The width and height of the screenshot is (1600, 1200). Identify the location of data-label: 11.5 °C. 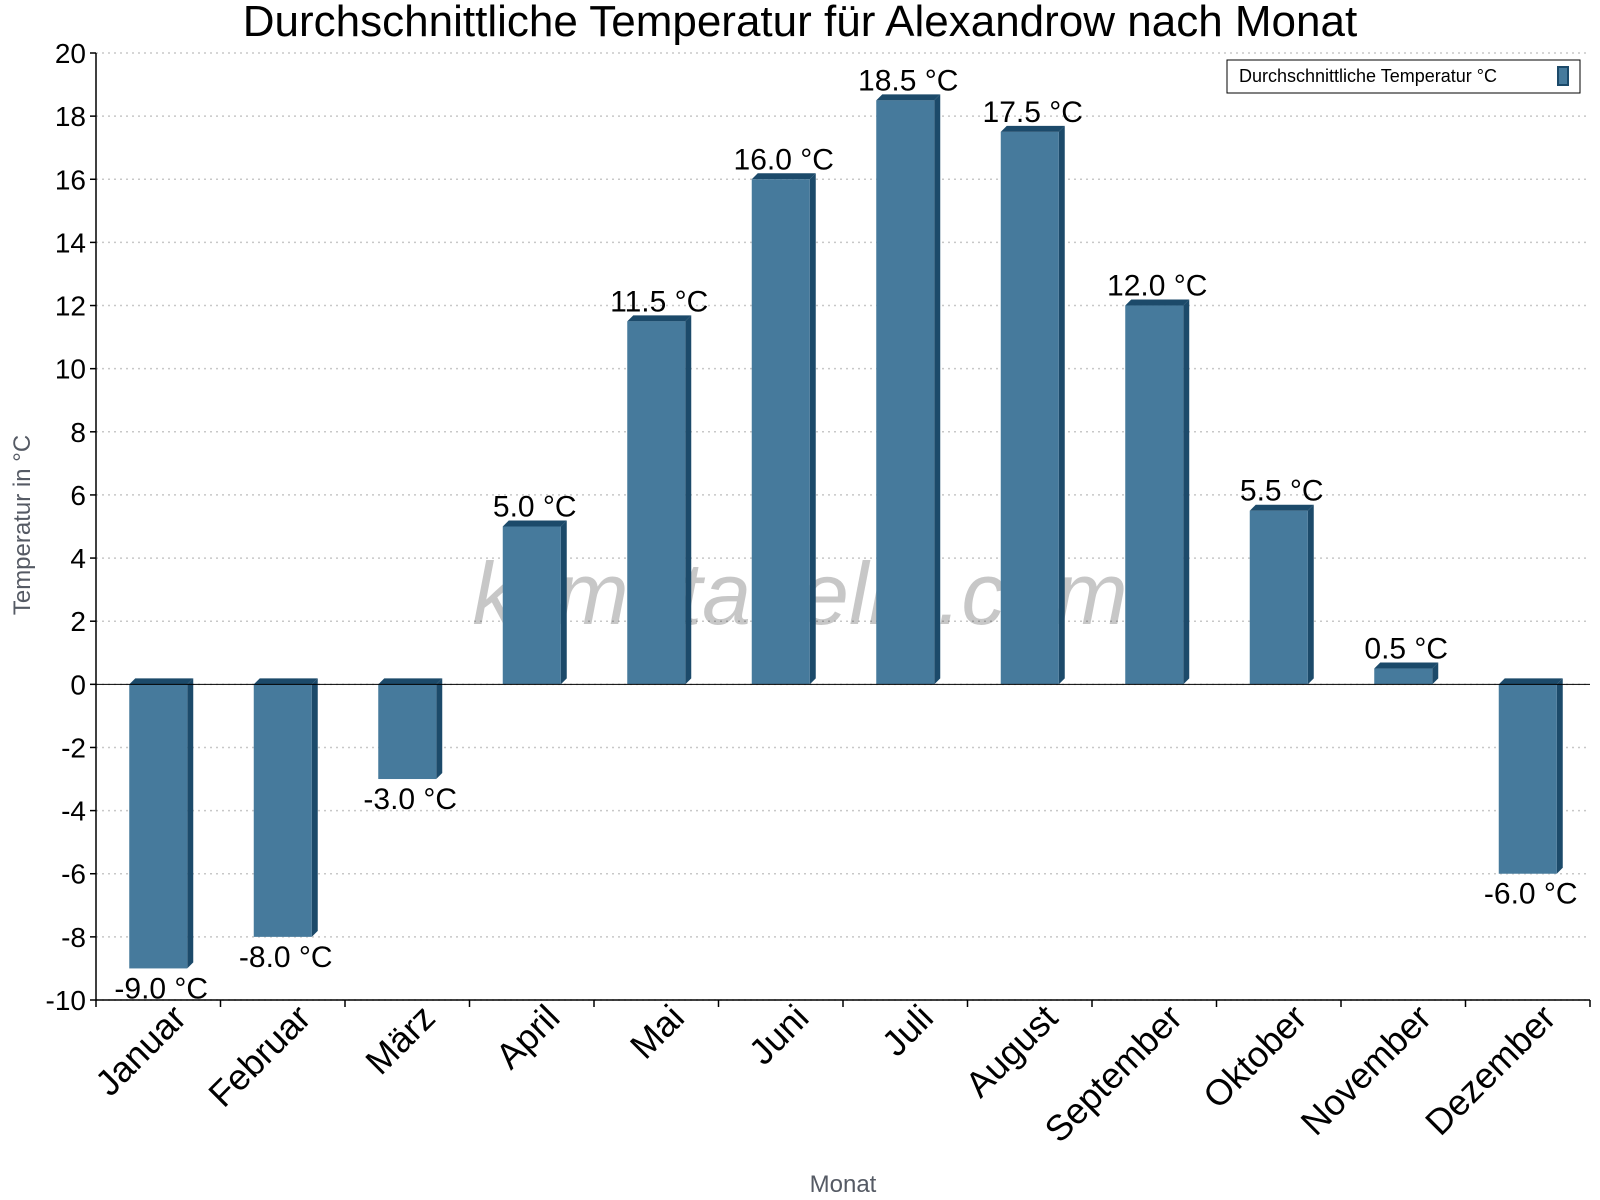
(659, 301).